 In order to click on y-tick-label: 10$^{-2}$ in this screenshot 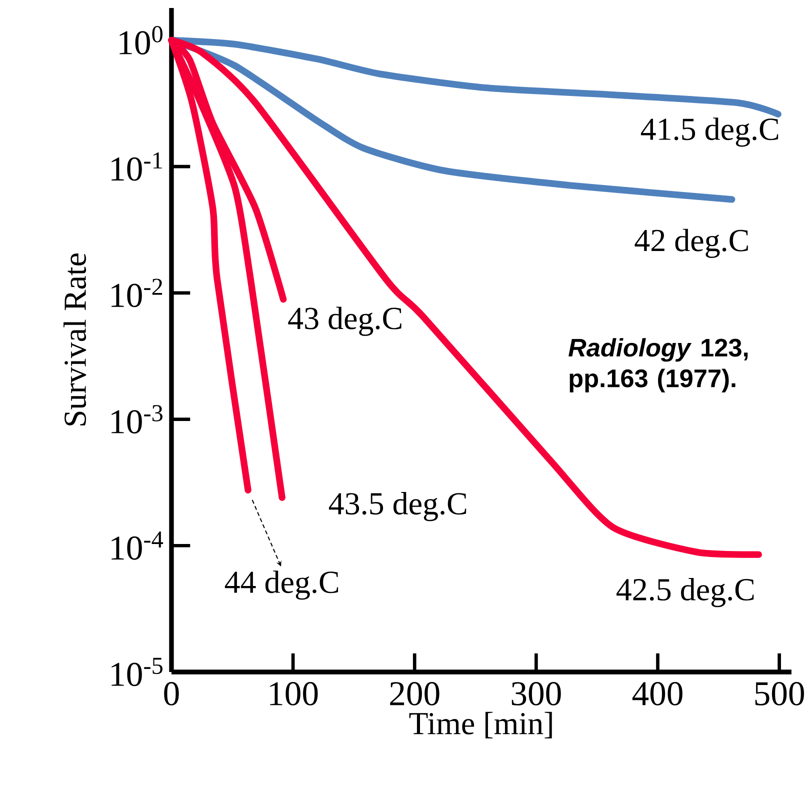, I will do `click(137, 293)`.